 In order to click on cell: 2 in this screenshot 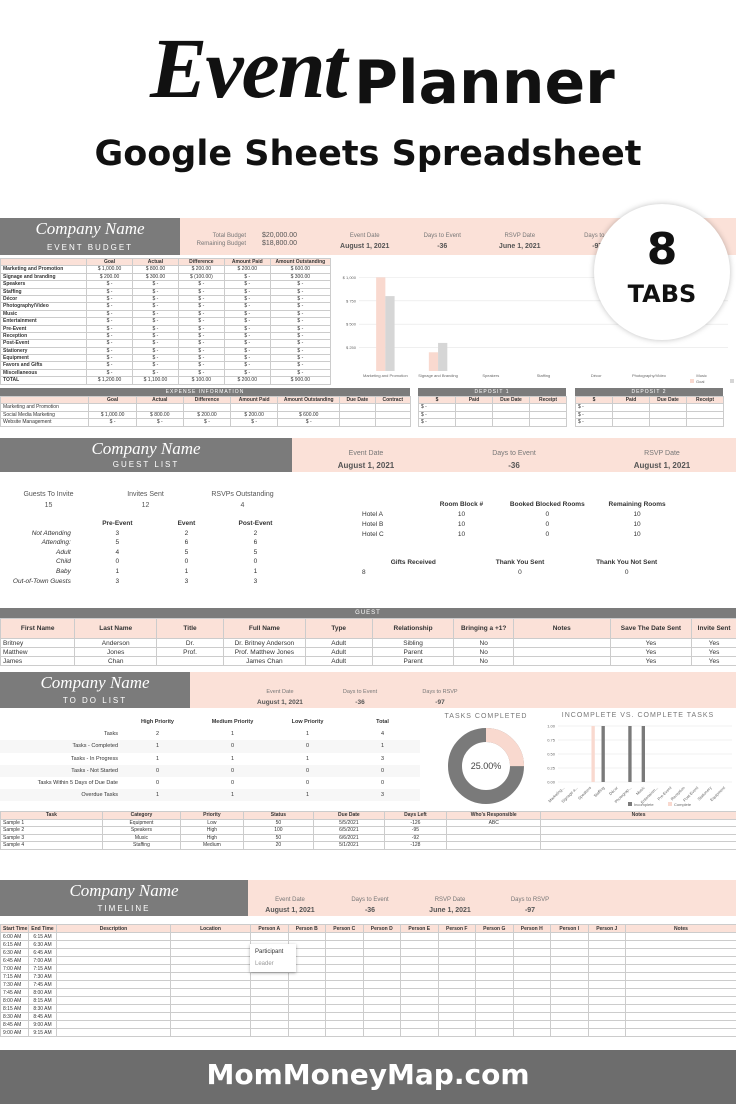, I will do `click(255, 533)`.